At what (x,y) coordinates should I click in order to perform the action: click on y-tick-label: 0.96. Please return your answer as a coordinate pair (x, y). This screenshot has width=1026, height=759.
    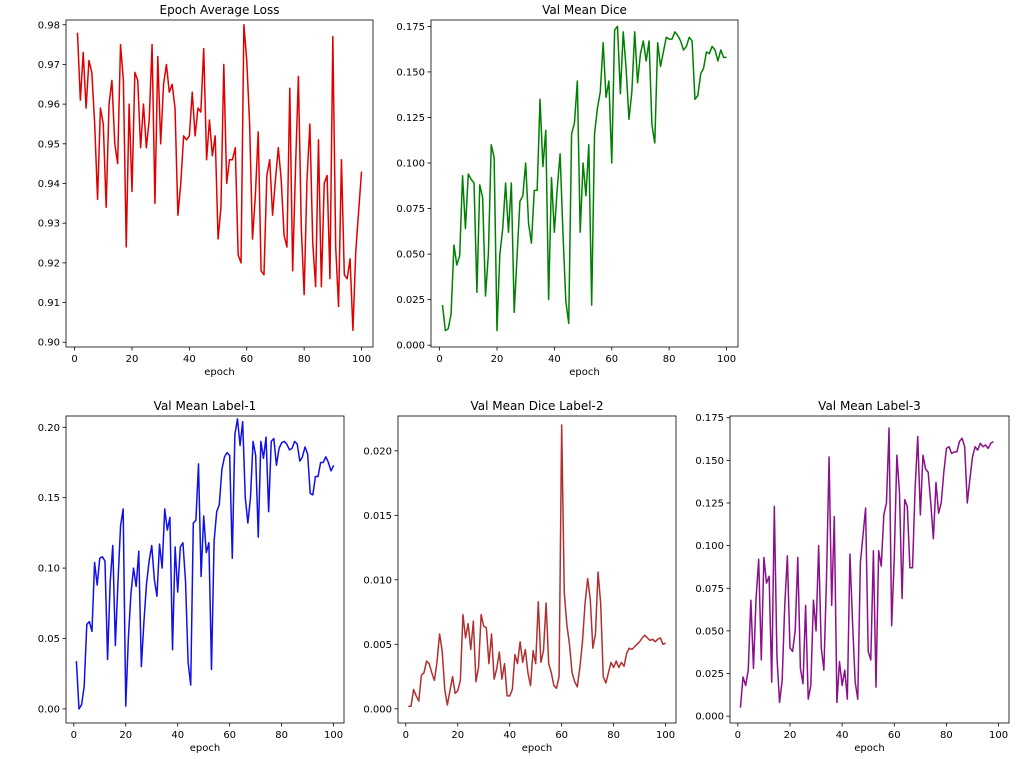
    Looking at the image, I should click on (49, 105).